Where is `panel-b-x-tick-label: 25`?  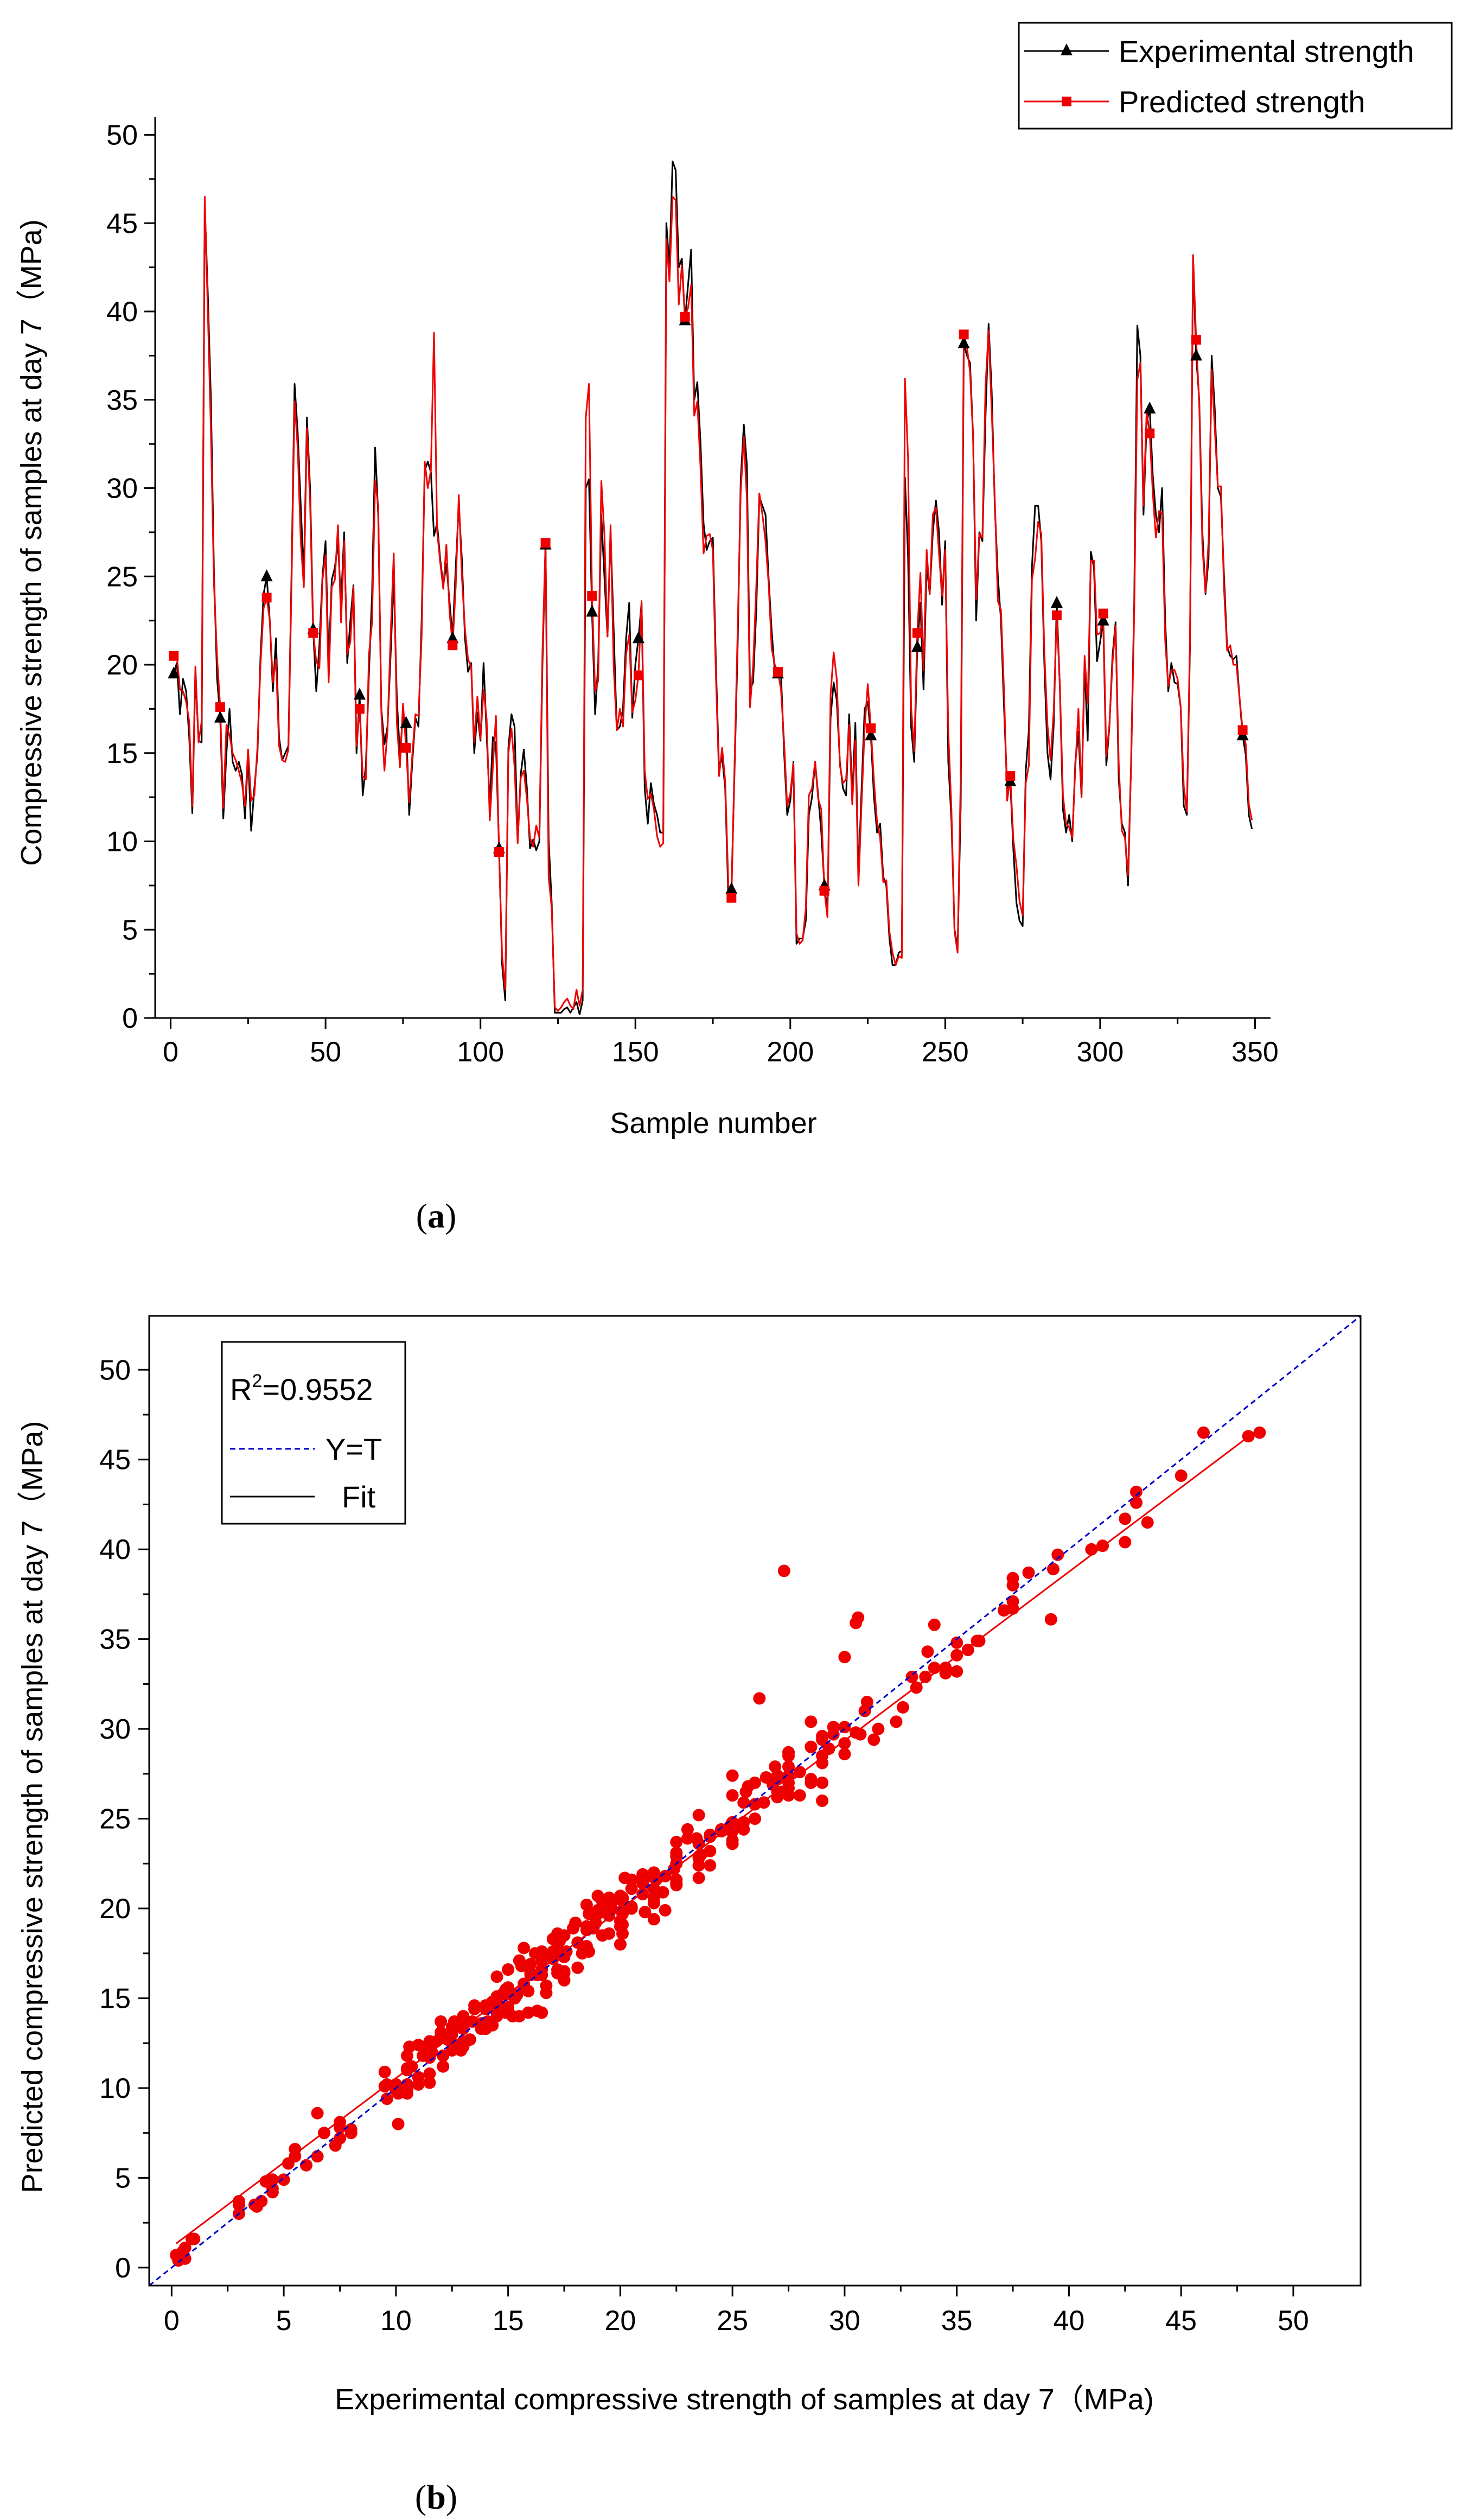
panel-b-x-tick-label: 25 is located at coordinates (732, 2321).